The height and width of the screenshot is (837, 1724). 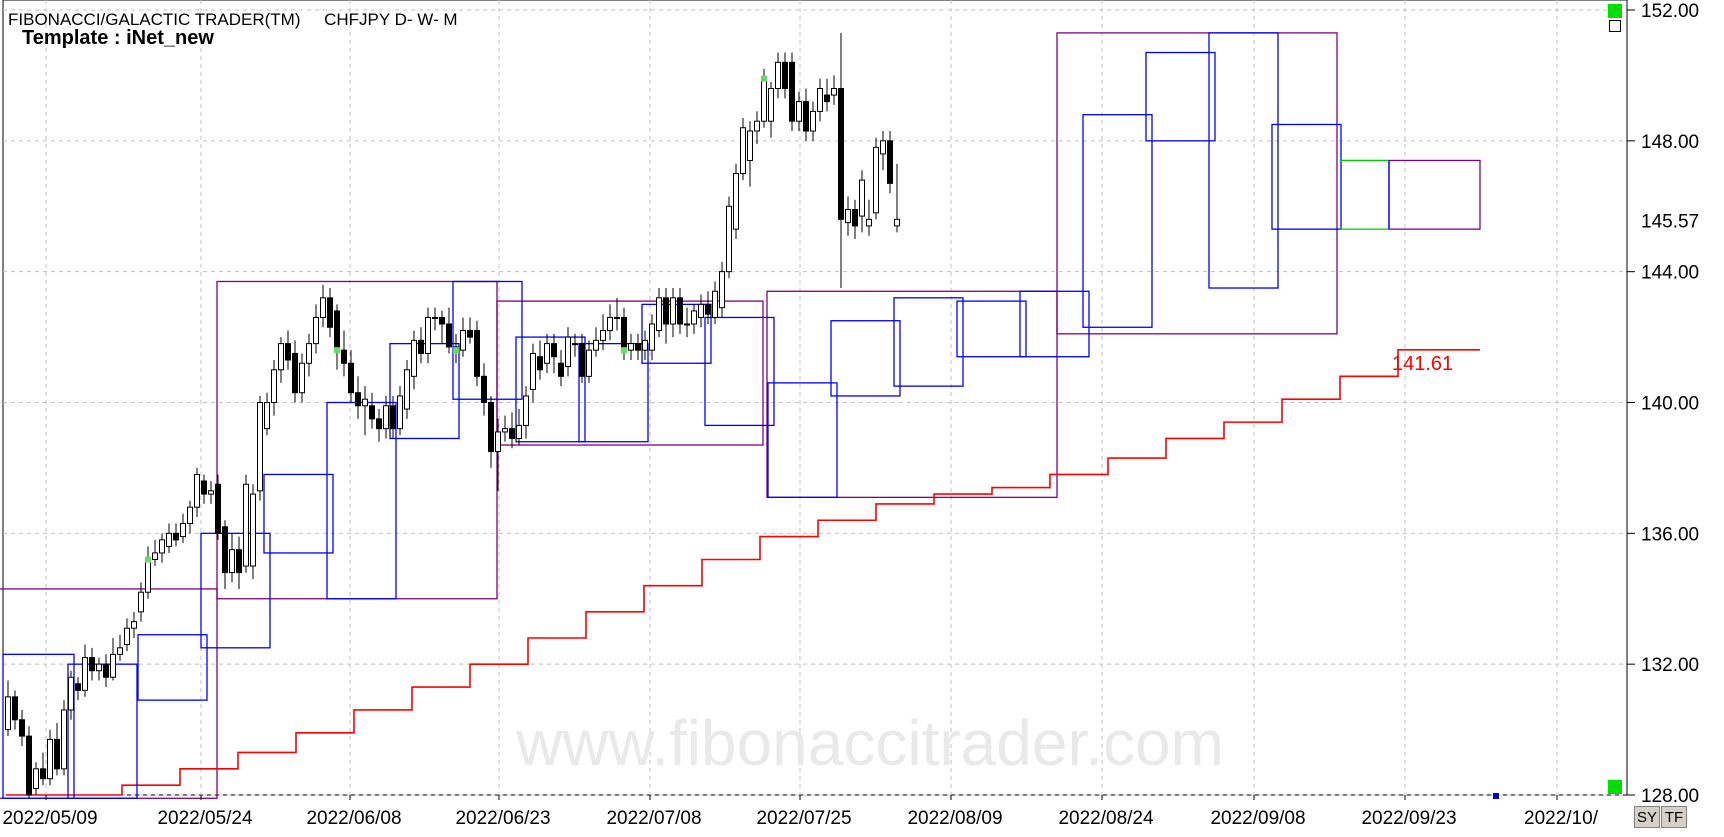 What do you see at coordinates (1647, 817) in the screenshot?
I see `sy-button: SY` at bounding box center [1647, 817].